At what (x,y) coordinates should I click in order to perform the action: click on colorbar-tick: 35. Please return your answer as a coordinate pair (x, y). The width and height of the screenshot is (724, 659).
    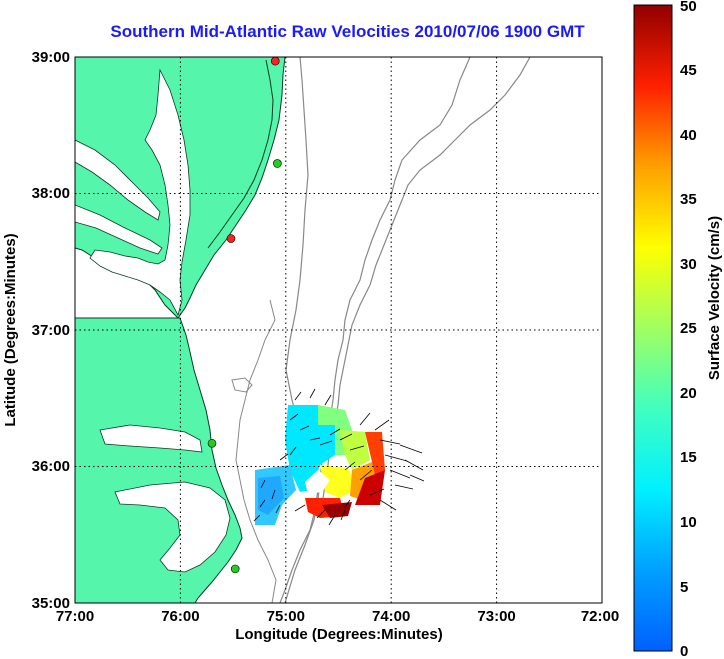
    Looking at the image, I should click on (688, 199).